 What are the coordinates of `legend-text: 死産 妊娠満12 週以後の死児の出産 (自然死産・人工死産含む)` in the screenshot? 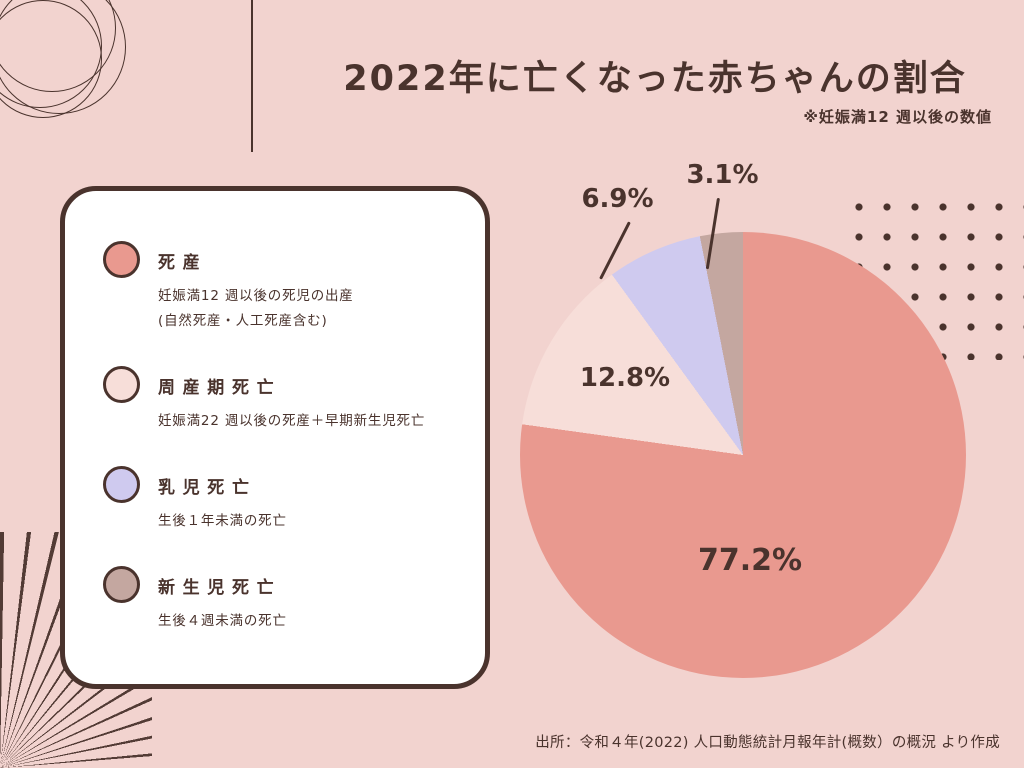 It's located at (256, 287).